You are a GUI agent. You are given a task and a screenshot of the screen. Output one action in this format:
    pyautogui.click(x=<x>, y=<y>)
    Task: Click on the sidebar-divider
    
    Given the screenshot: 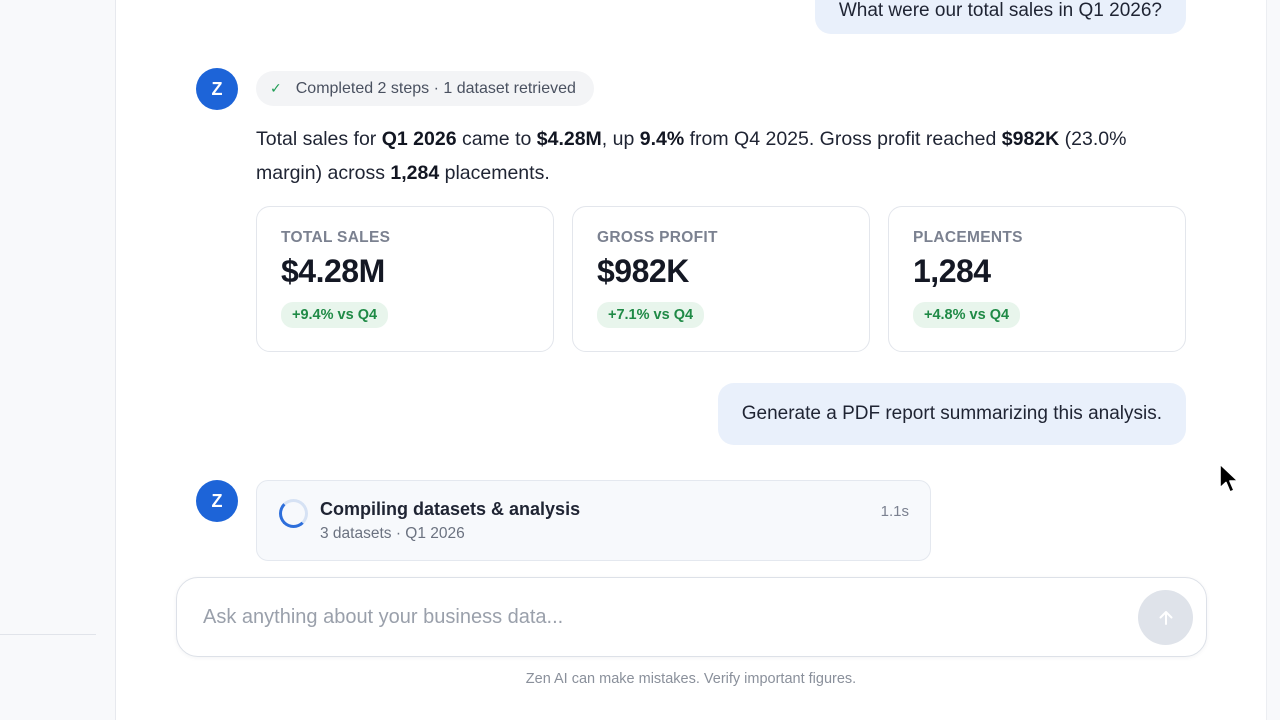 What is the action you would take?
    pyautogui.click(x=48, y=634)
    